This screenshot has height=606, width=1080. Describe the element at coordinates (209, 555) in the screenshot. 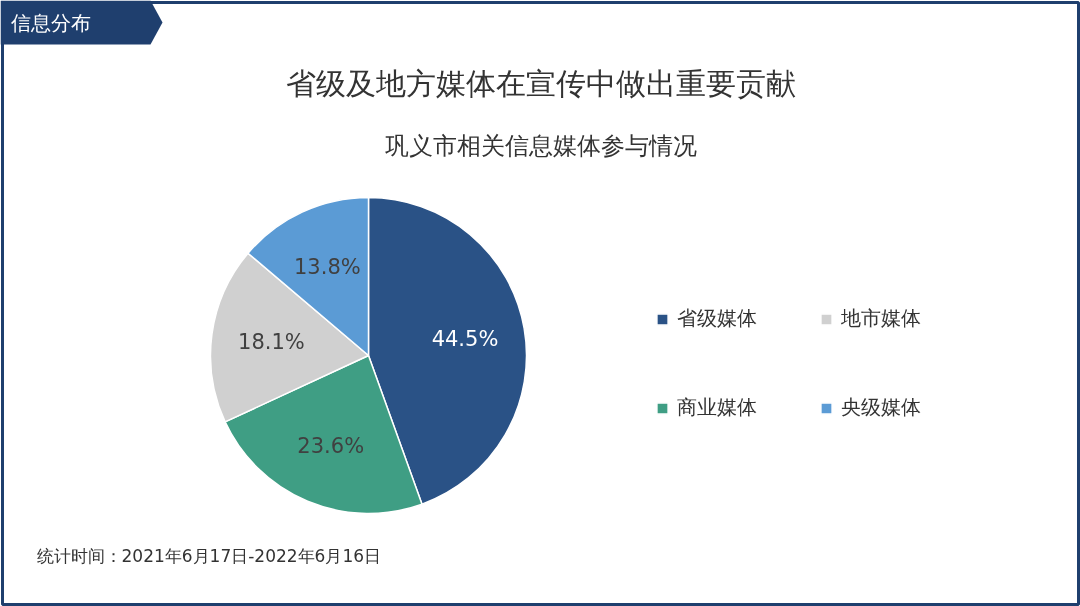

I see `text: 统计时间：2021年6月17日-2022年6月16日` at that location.